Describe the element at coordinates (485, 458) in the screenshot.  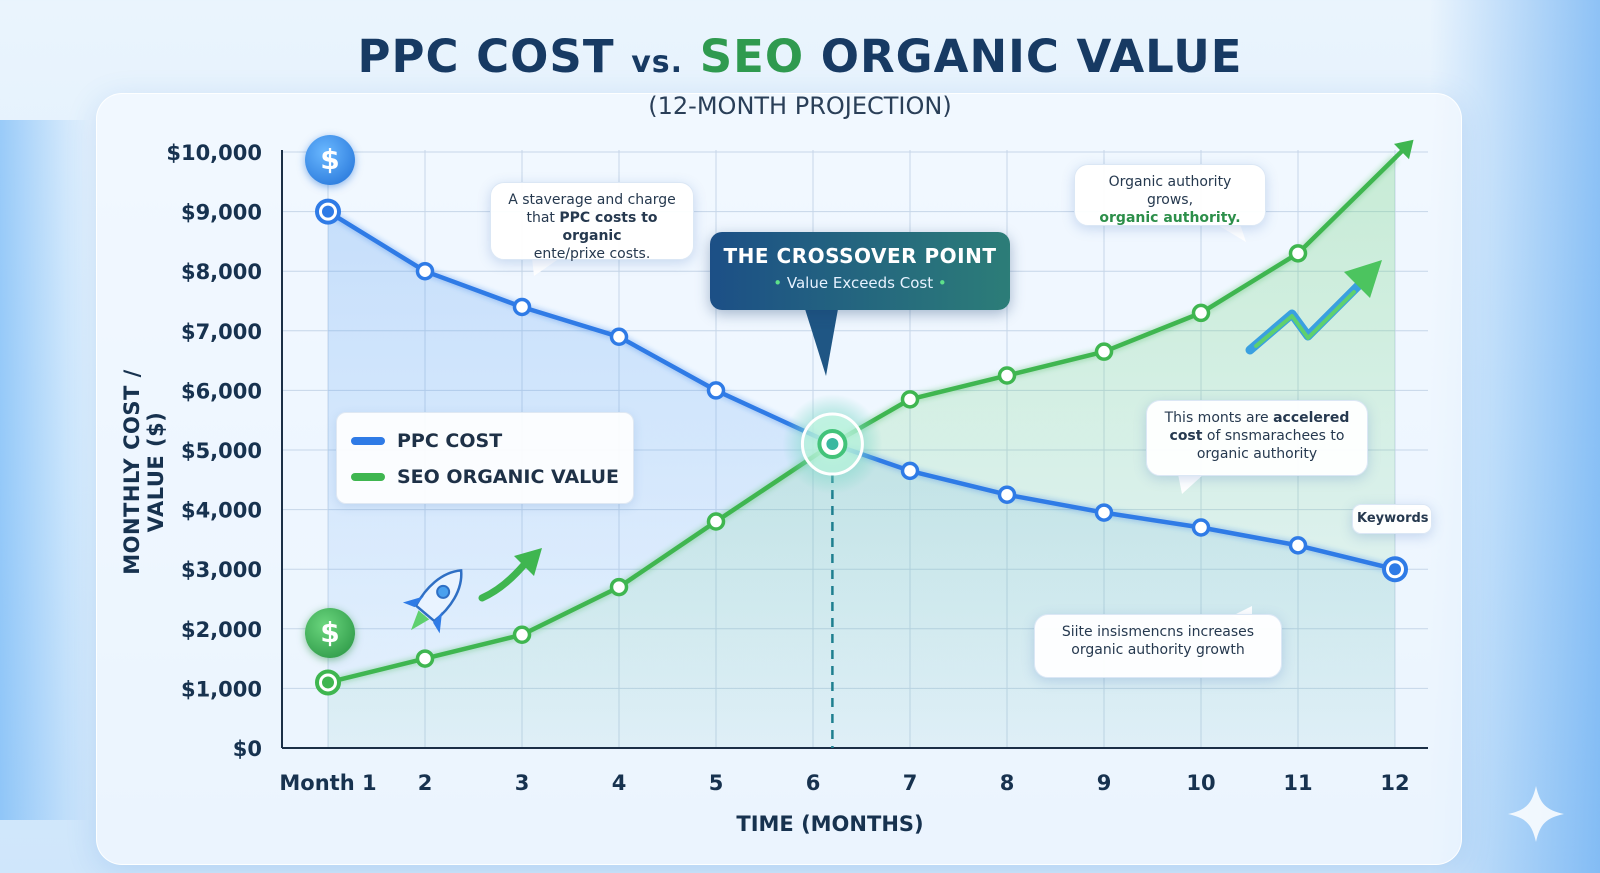
I see `chart-legend: PPC COST SEO ORGANIC VALUE` at that location.